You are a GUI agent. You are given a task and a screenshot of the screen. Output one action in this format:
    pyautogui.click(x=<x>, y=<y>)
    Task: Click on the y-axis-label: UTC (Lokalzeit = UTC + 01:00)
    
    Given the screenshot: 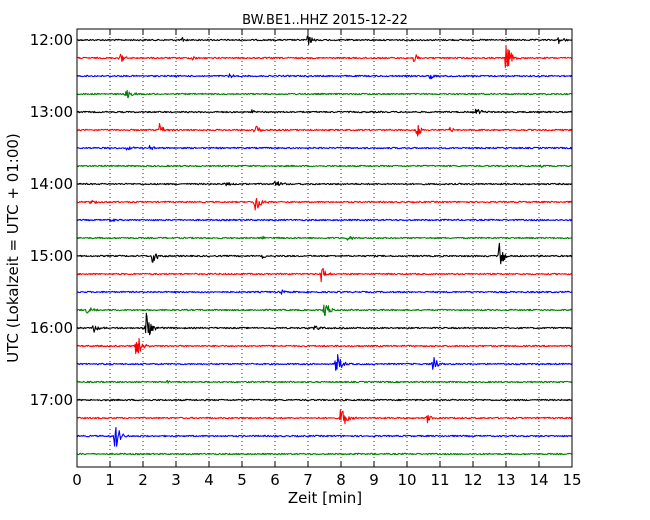 What is the action you would take?
    pyautogui.click(x=13, y=248)
    